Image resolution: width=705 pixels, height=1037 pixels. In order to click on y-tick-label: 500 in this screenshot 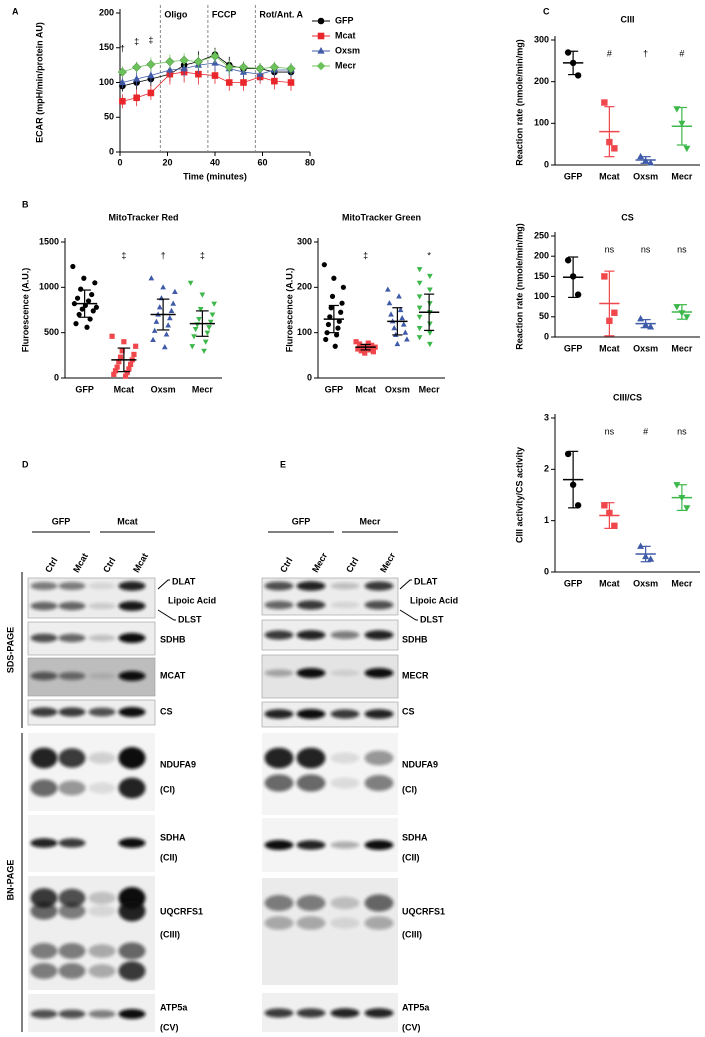, I will do `click(51, 332)`.